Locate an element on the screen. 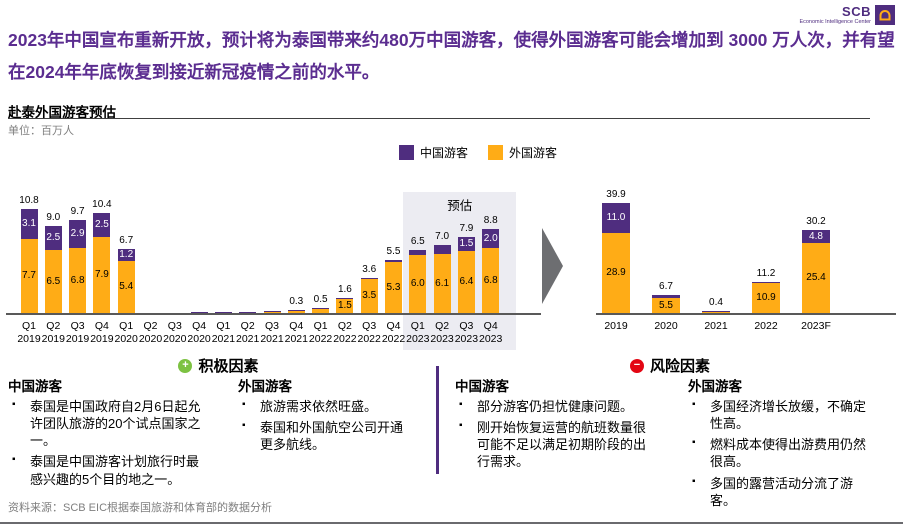 The image size is (903, 524). logo-brand: SCB is located at coordinates (856, 11).